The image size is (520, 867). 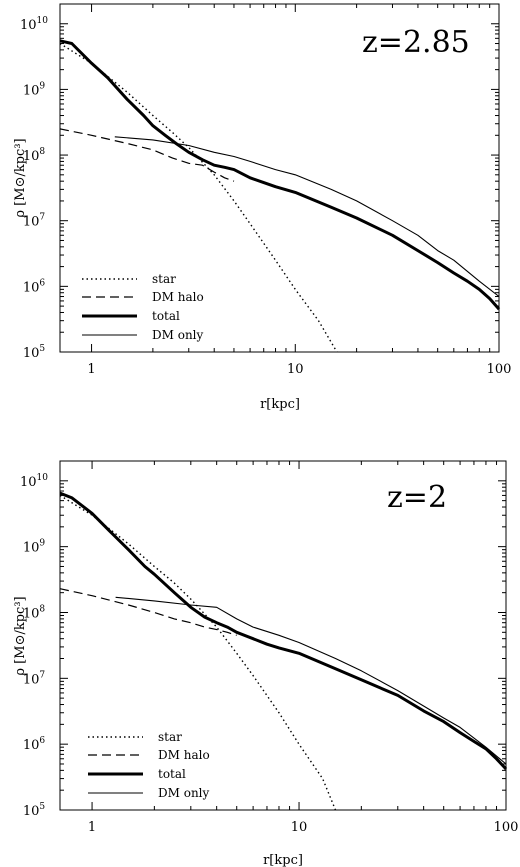 I want to click on redshift-label: z=2.85, so click(x=416, y=42).